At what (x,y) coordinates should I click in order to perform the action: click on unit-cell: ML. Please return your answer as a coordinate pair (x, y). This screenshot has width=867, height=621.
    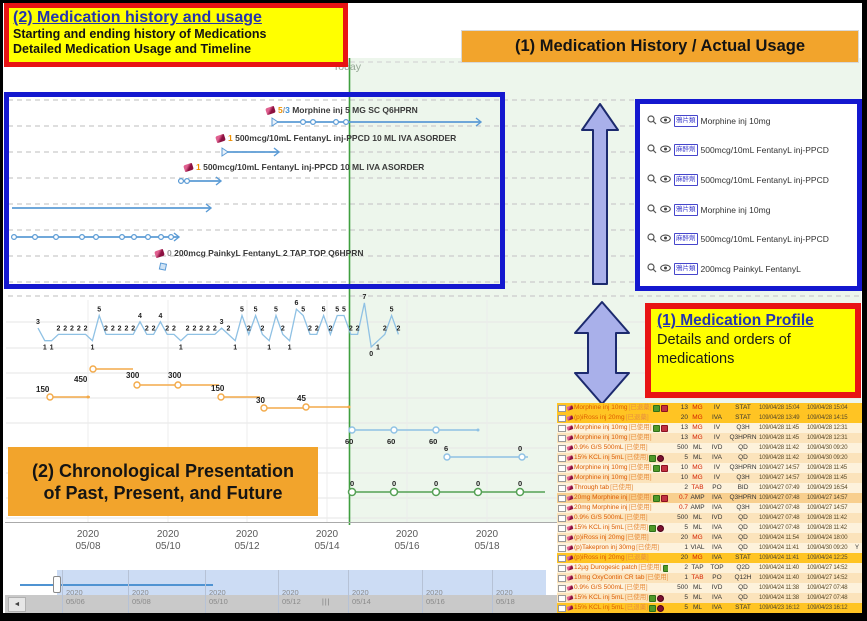
    Looking at the image, I should click on (697, 607).